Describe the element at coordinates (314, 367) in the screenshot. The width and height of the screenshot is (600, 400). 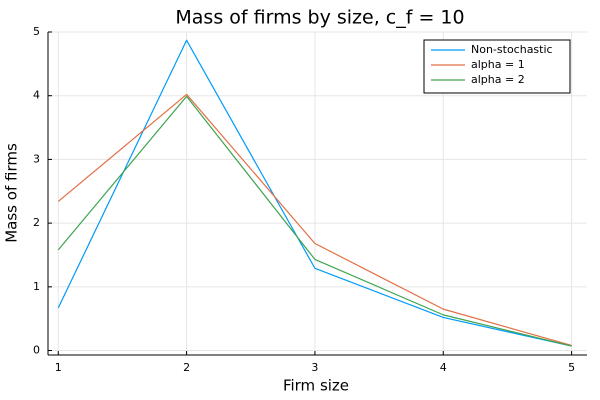
I see `x-tick-label: 3` at that location.